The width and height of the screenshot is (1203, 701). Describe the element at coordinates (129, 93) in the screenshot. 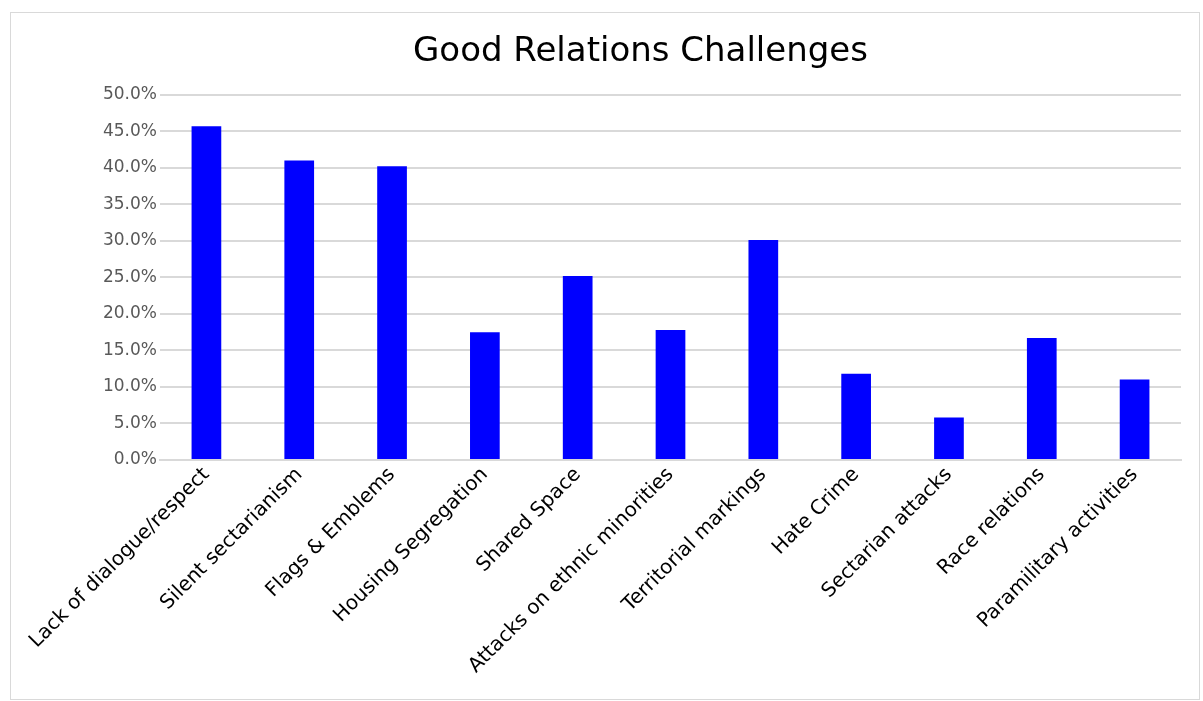

I see `y-tick-label: 50.0%` at that location.